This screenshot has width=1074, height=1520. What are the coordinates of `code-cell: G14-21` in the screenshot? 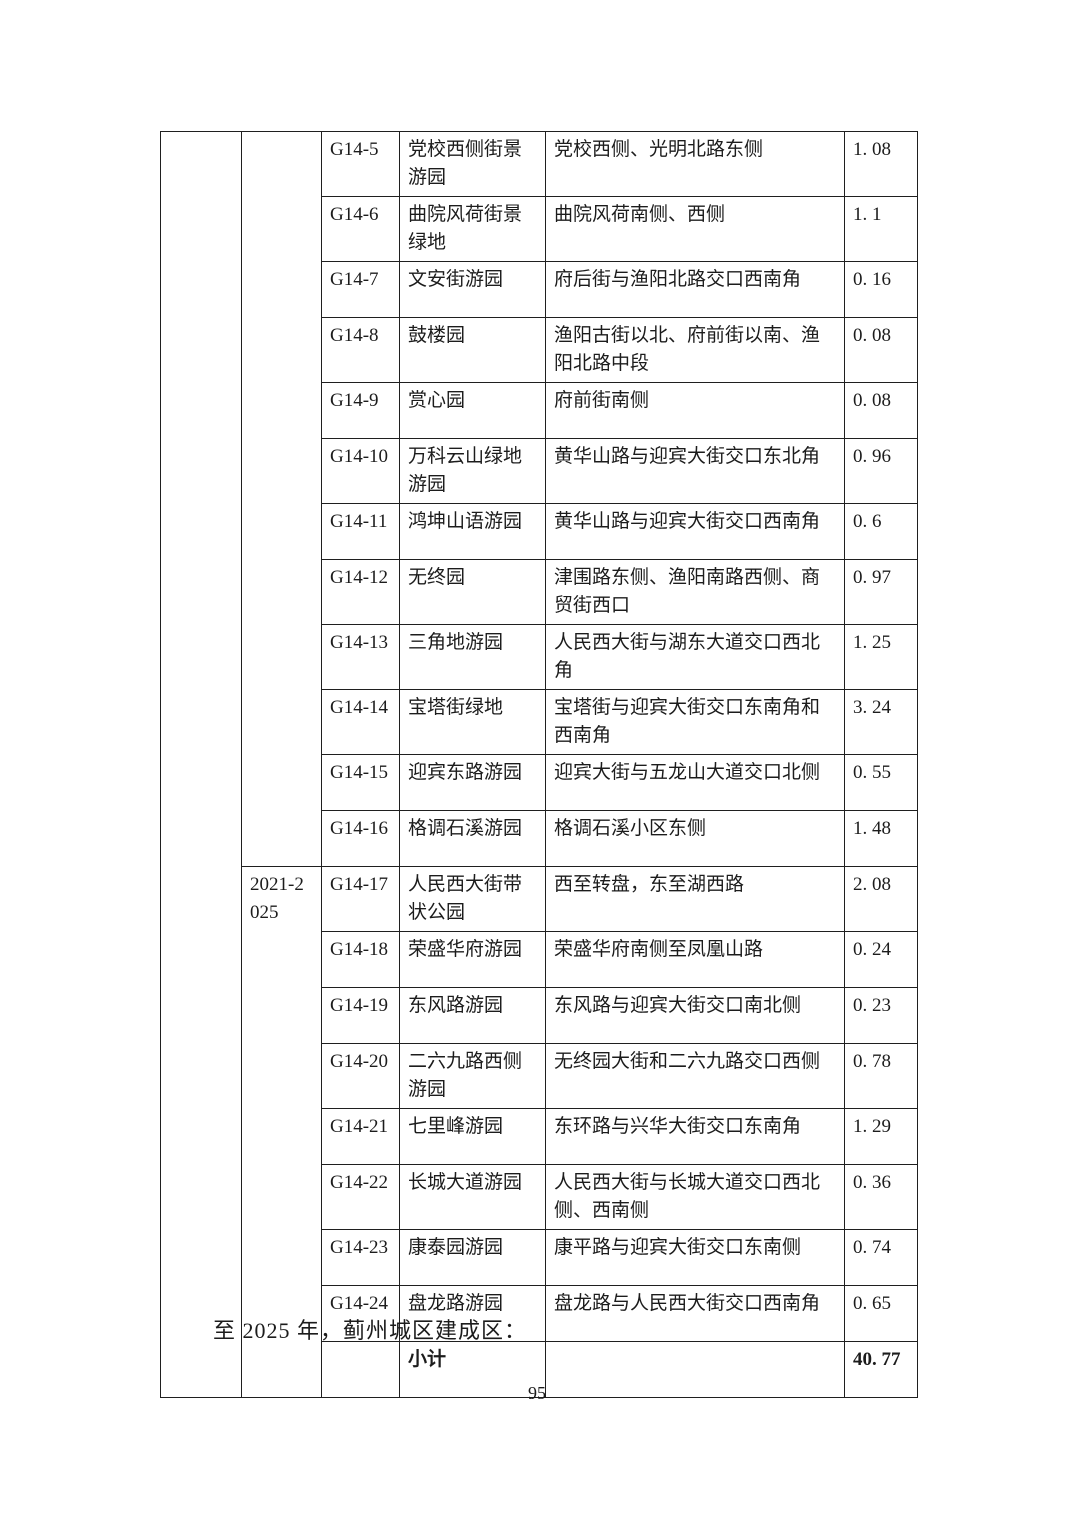 It's located at (360, 1136).